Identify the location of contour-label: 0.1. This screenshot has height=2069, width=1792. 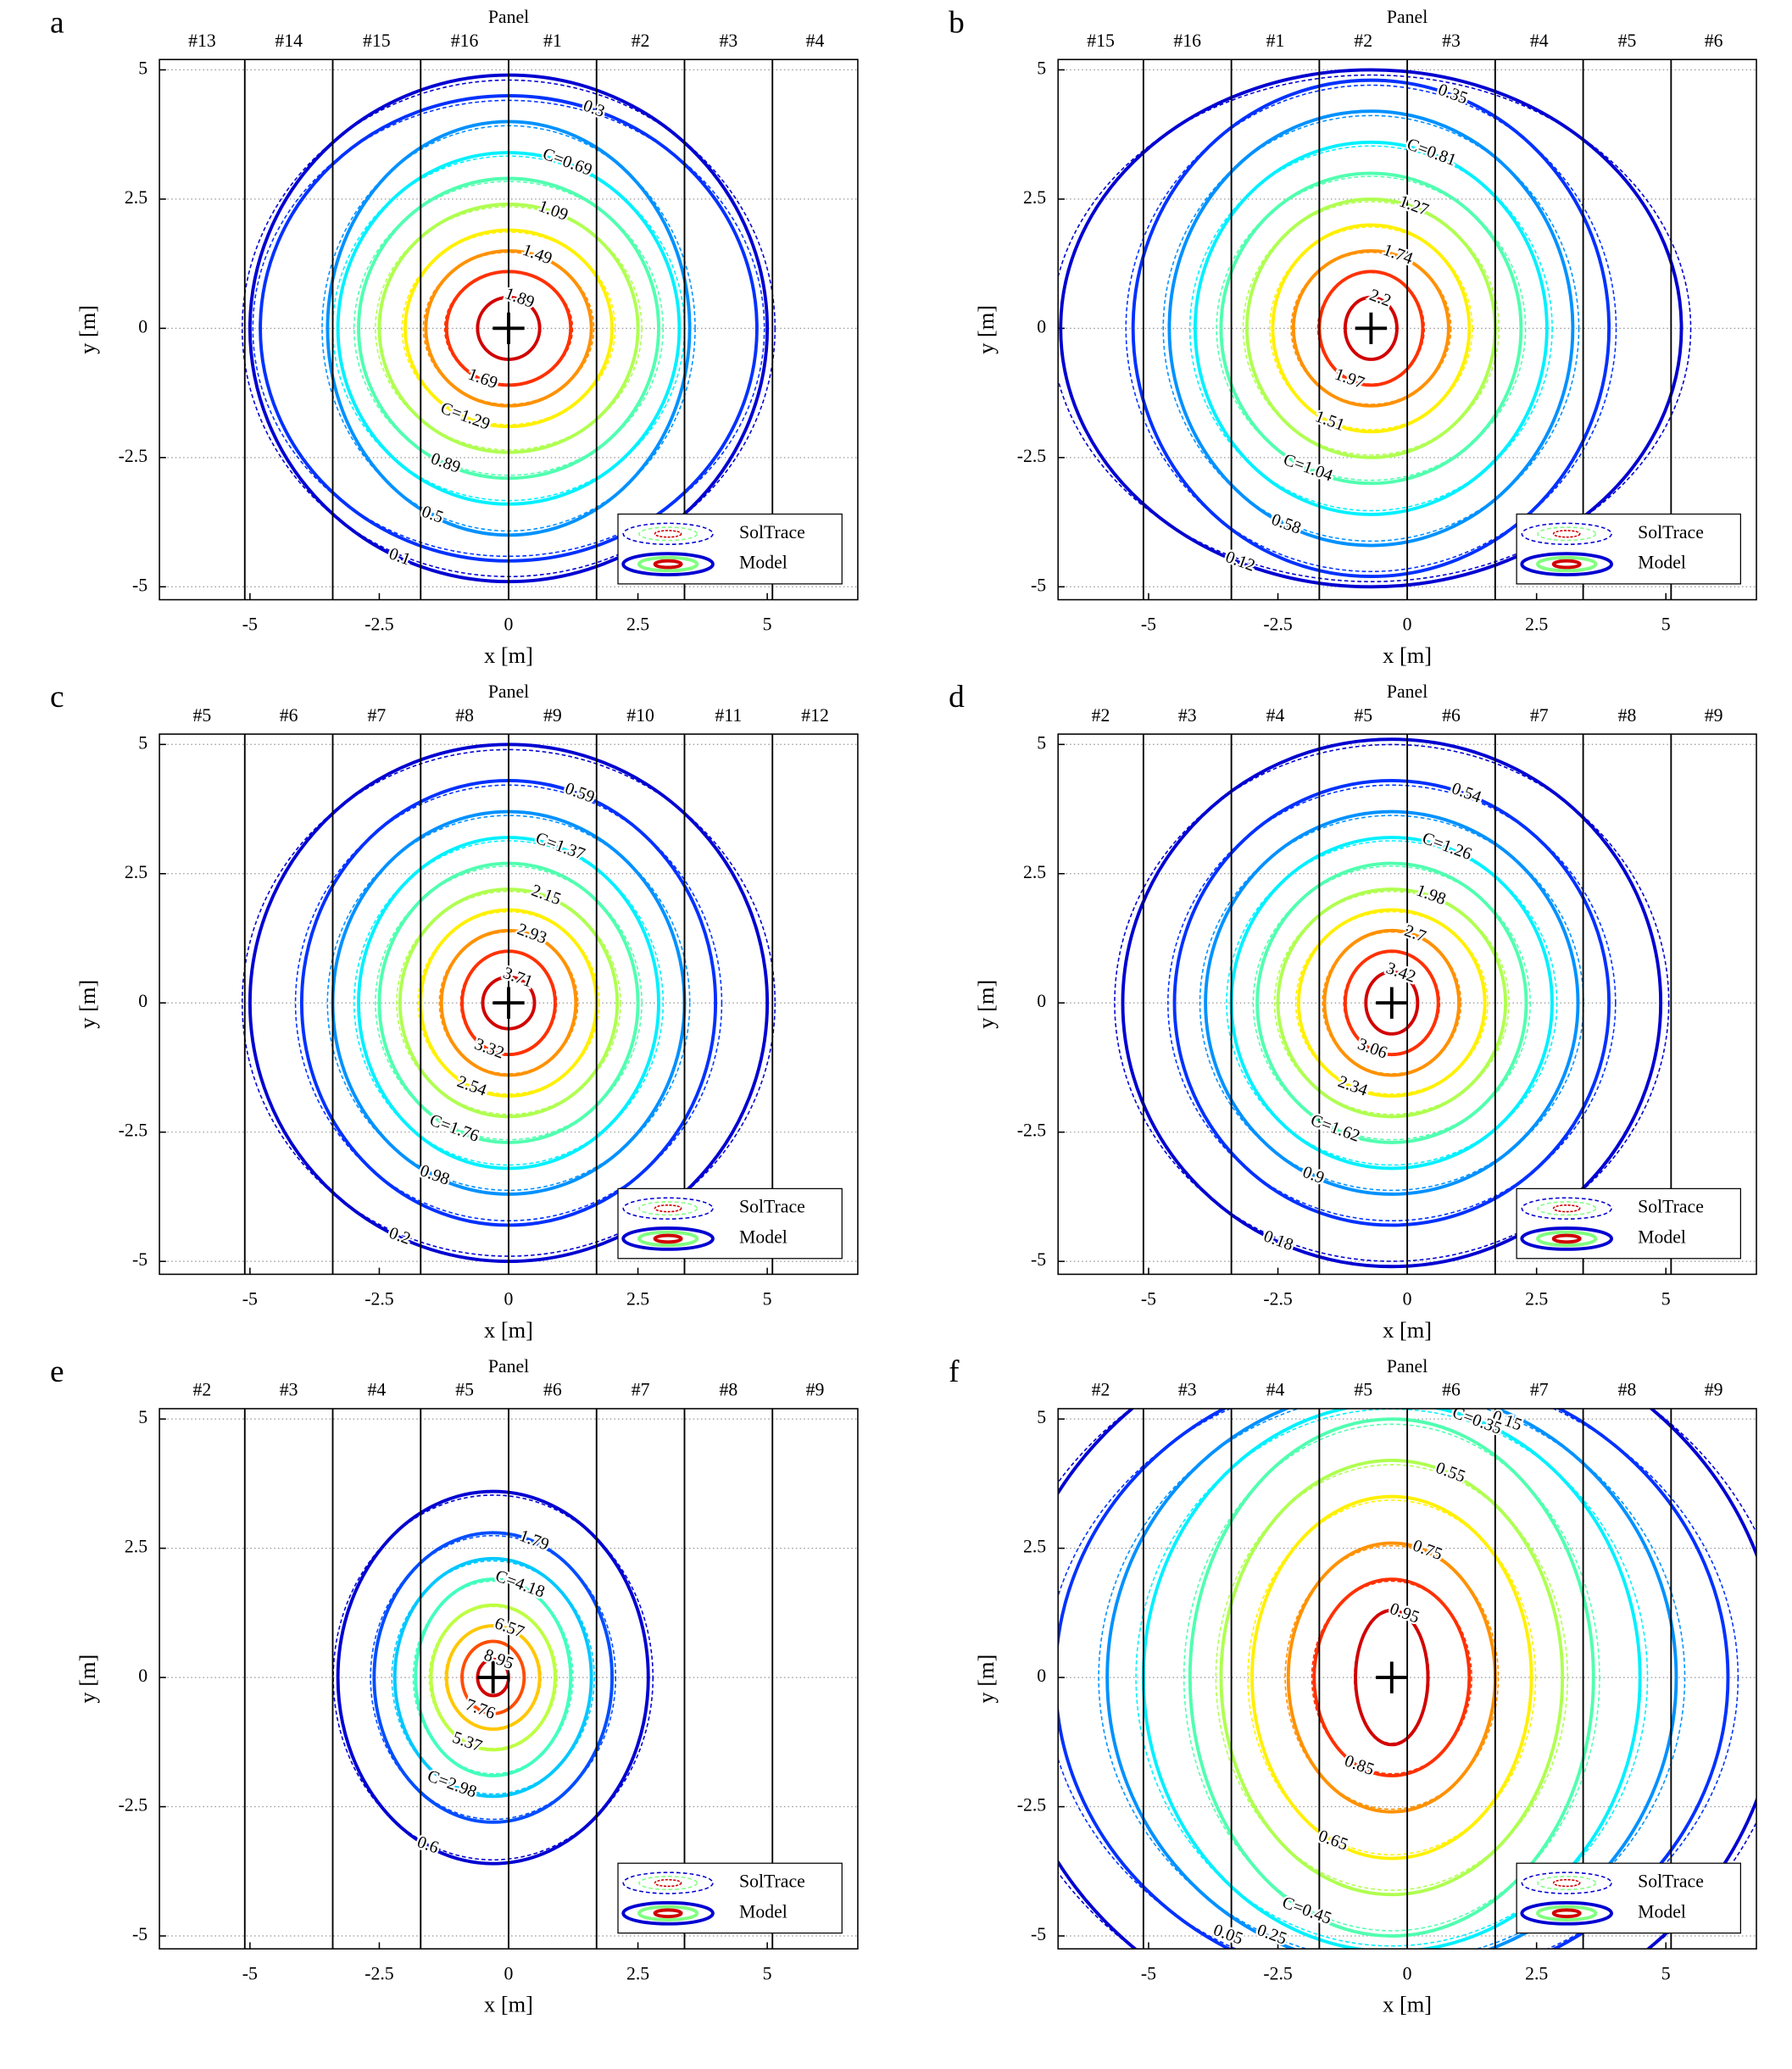
(400, 556).